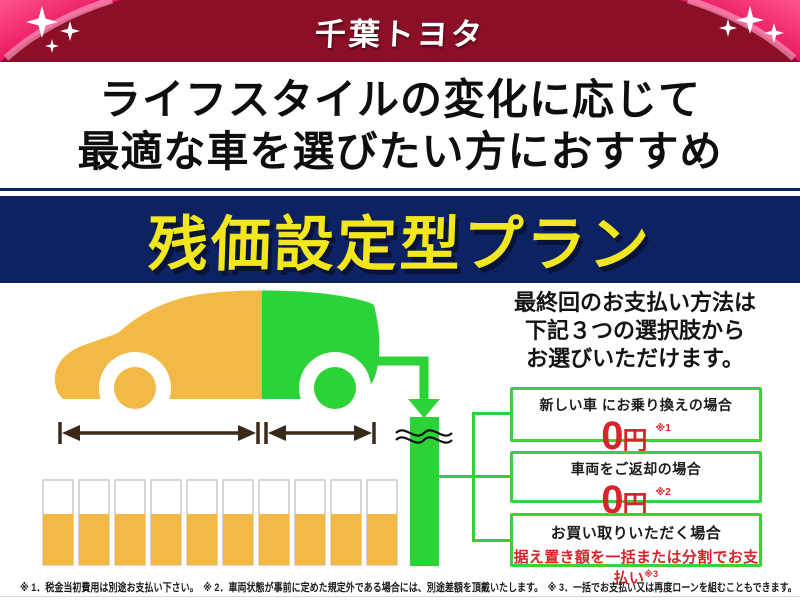 The height and width of the screenshot is (600, 800). I want to click on headline-line2: 最適な車を選びたい方におすすめ, so click(400, 151).